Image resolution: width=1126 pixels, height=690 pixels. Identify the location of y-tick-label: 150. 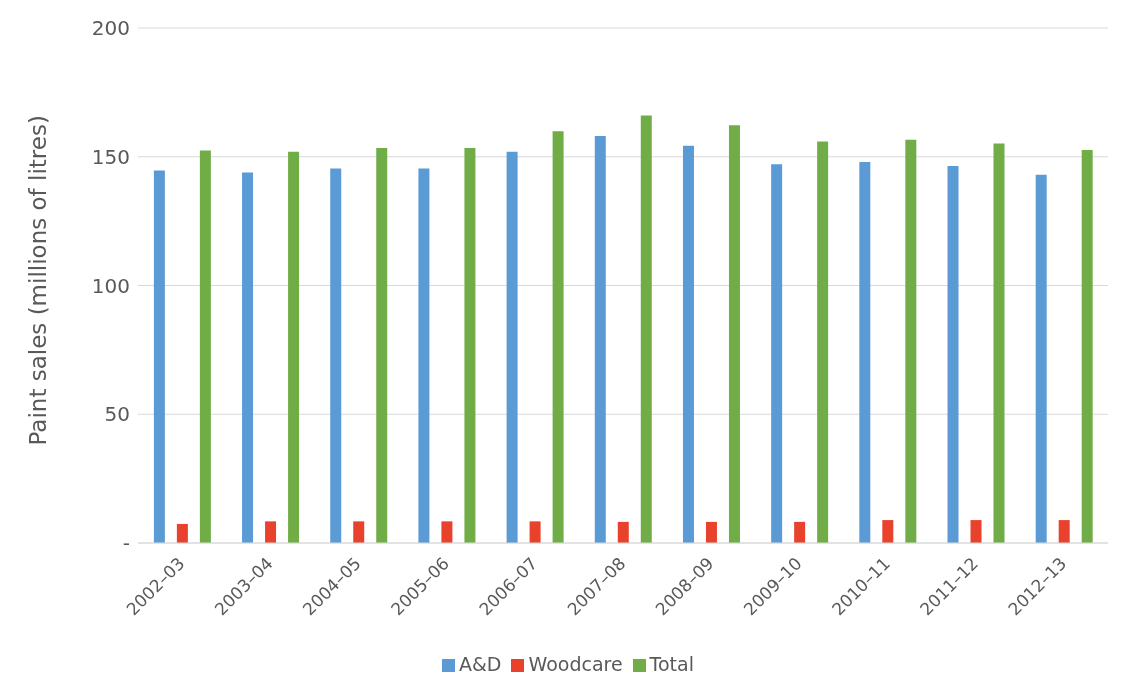
(110, 156).